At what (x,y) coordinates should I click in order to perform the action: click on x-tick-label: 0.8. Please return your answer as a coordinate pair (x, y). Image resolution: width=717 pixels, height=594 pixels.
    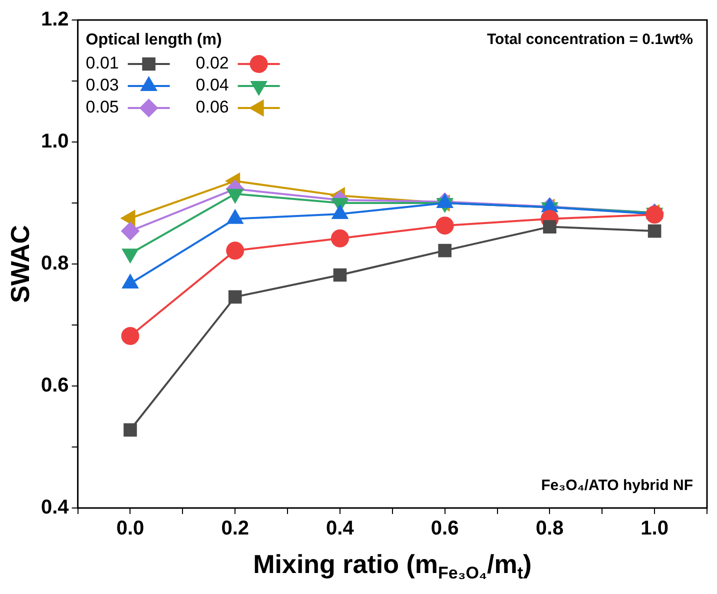
    Looking at the image, I should click on (550, 529).